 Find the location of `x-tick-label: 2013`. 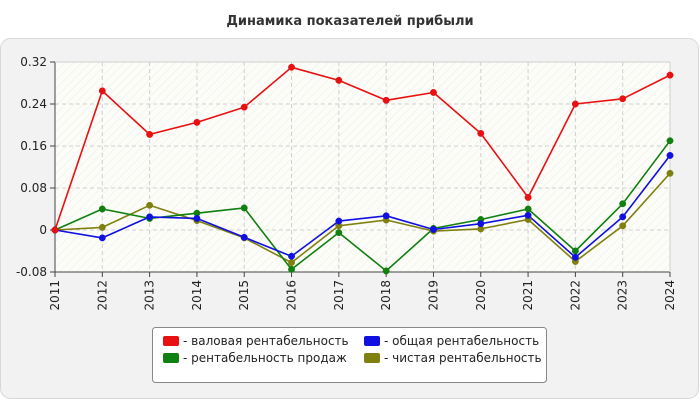

x-tick-label: 2013 is located at coordinates (150, 295).